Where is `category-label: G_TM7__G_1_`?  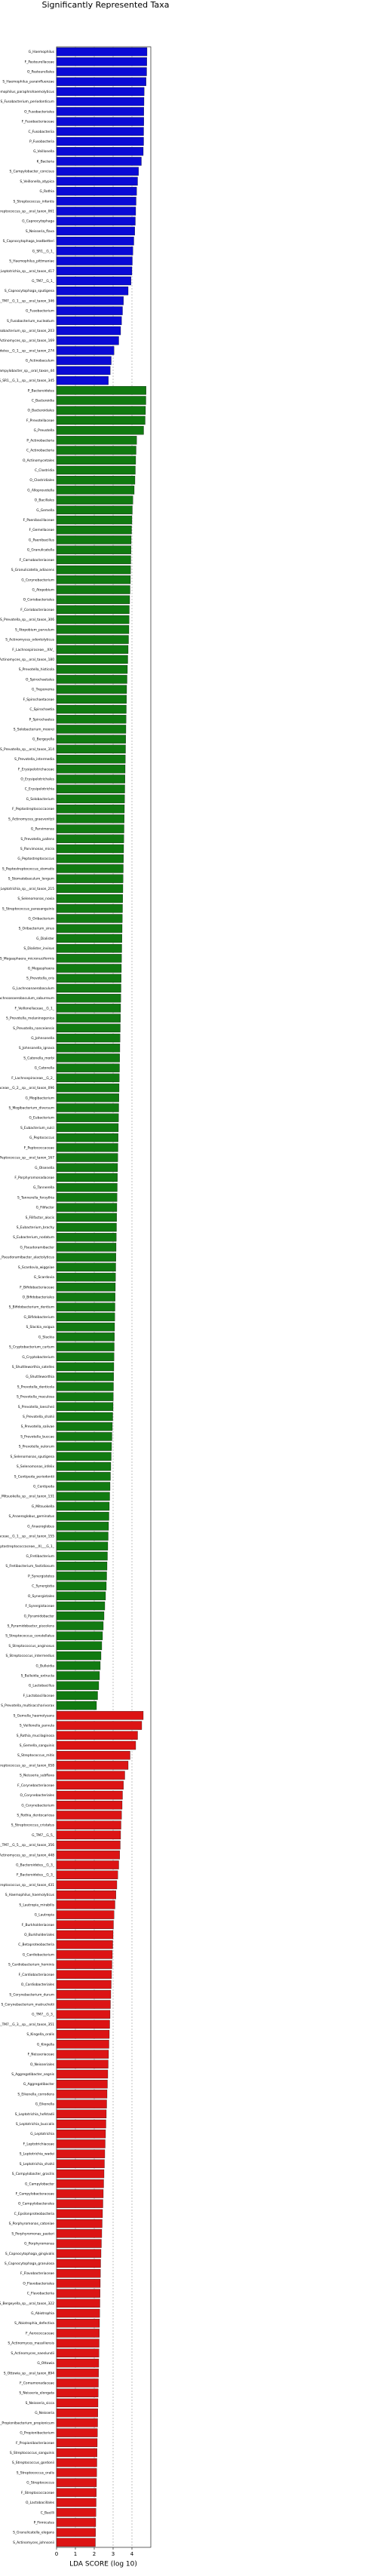
category-label: G_TM7__G_1_ is located at coordinates (43, 281).